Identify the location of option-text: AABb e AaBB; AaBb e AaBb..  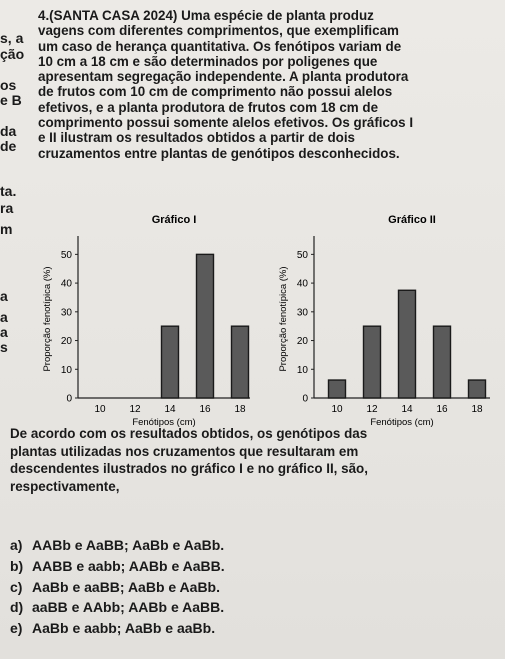
(128, 545).